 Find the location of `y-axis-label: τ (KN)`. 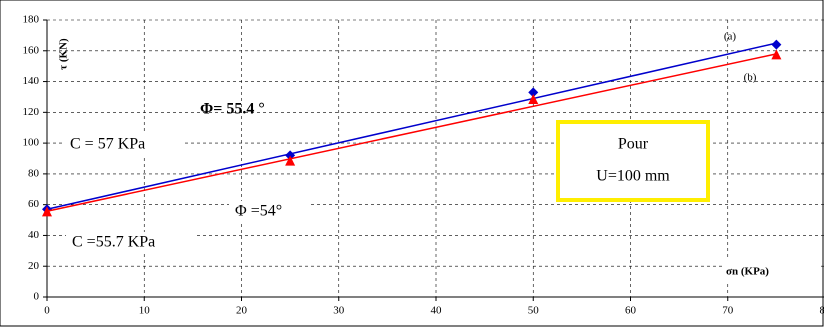

y-axis-label: τ (KN) is located at coordinates (64, 54).